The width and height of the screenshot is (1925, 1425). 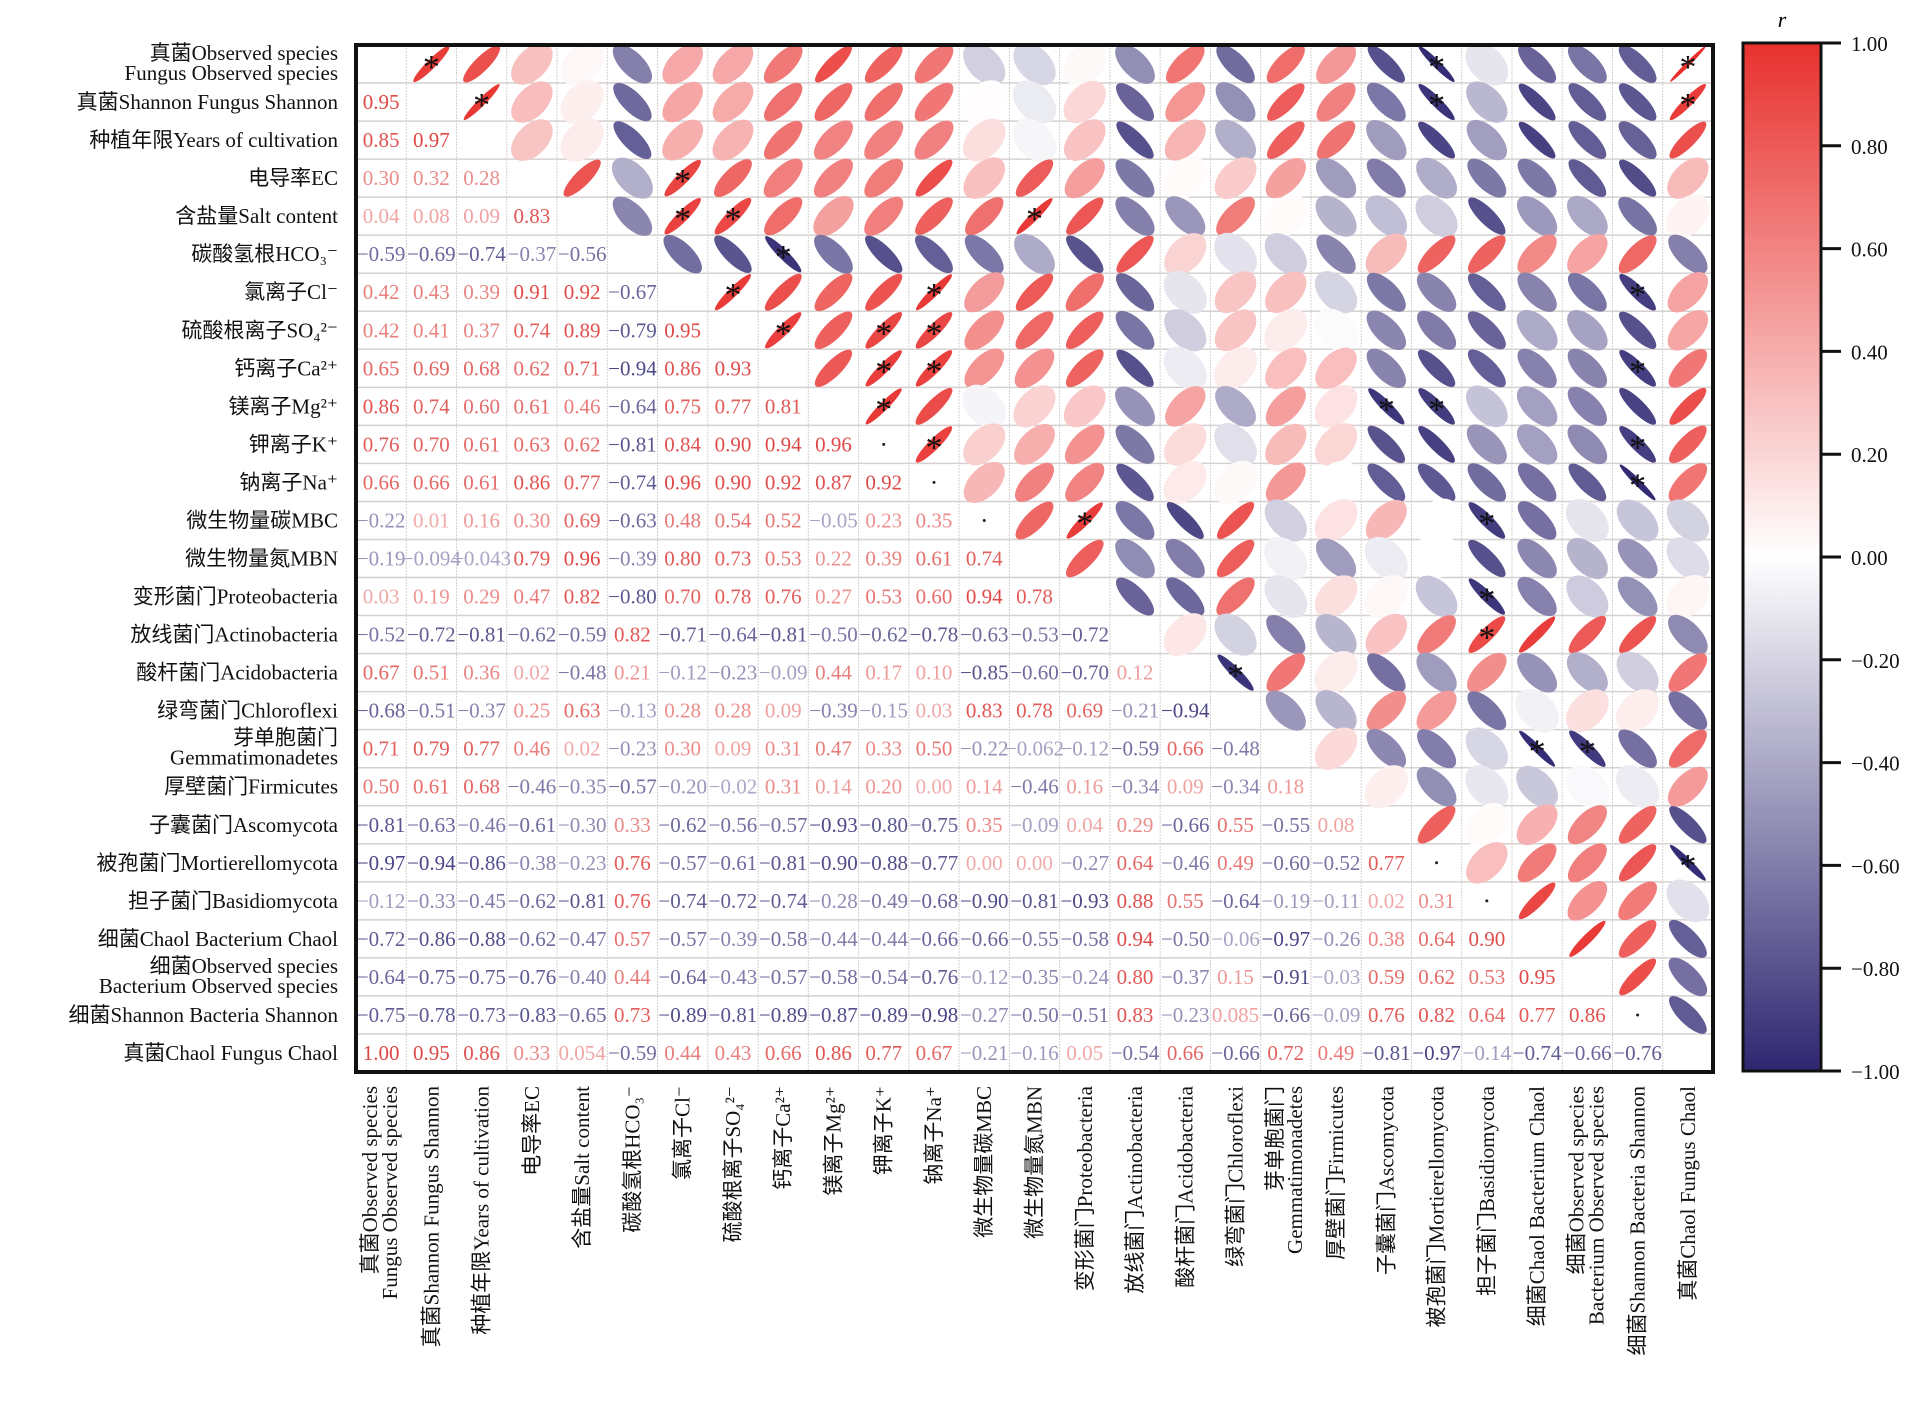 What do you see at coordinates (733, 749) in the screenshot?
I see `correlation-value: 0.09` at bounding box center [733, 749].